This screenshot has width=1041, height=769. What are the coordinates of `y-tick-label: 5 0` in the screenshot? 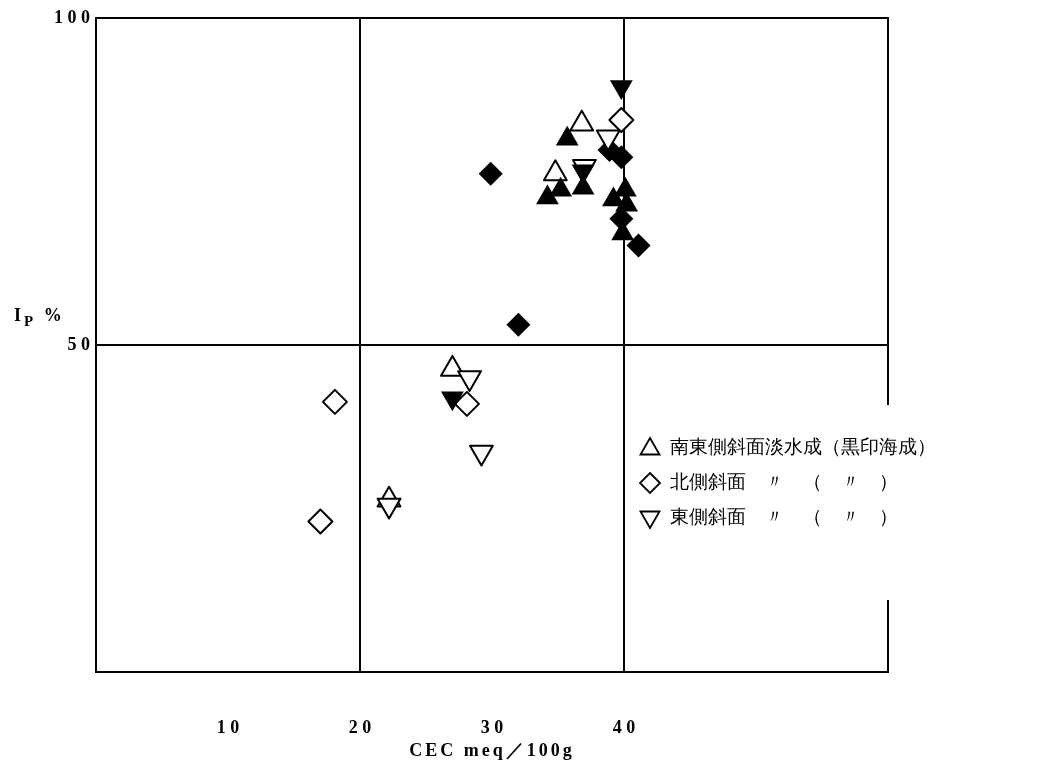 It's located at (78, 343).